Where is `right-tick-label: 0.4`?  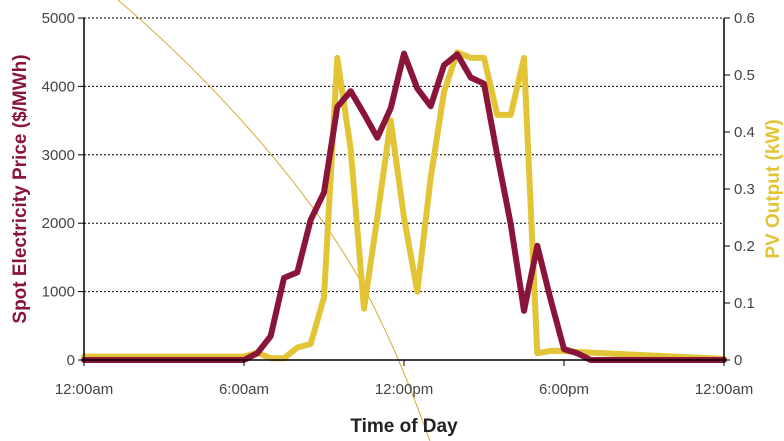
right-tick-label: 0.4 is located at coordinates (744, 132).